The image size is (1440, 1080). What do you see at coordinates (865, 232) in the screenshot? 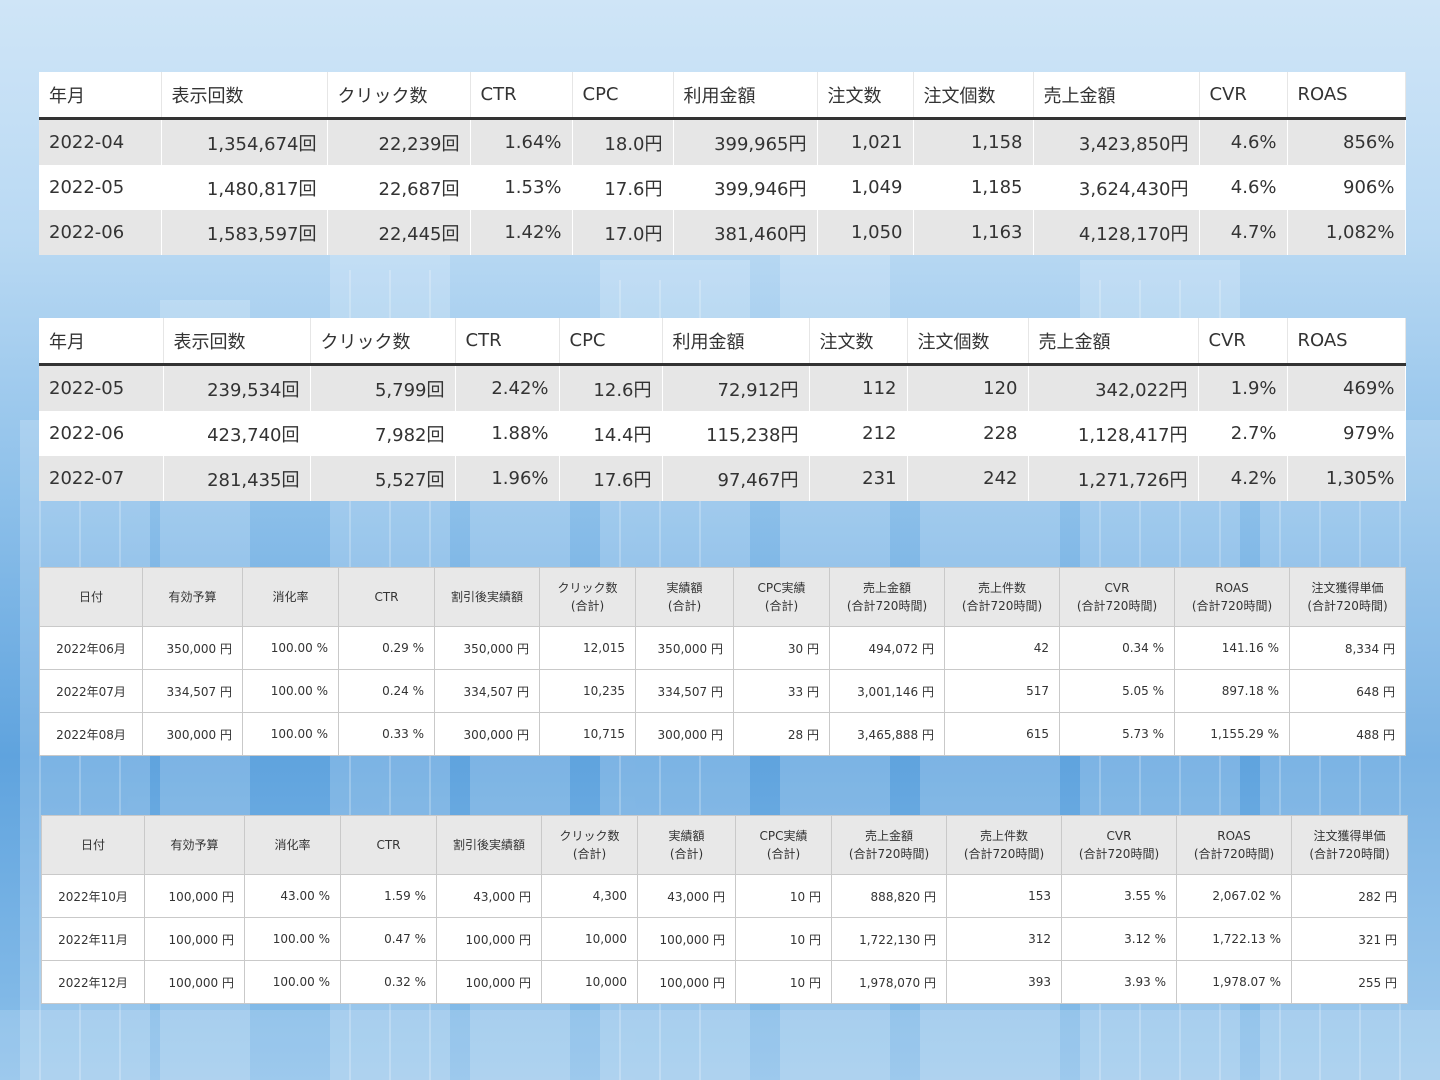
I see `table-cell: 1,050` at bounding box center [865, 232].